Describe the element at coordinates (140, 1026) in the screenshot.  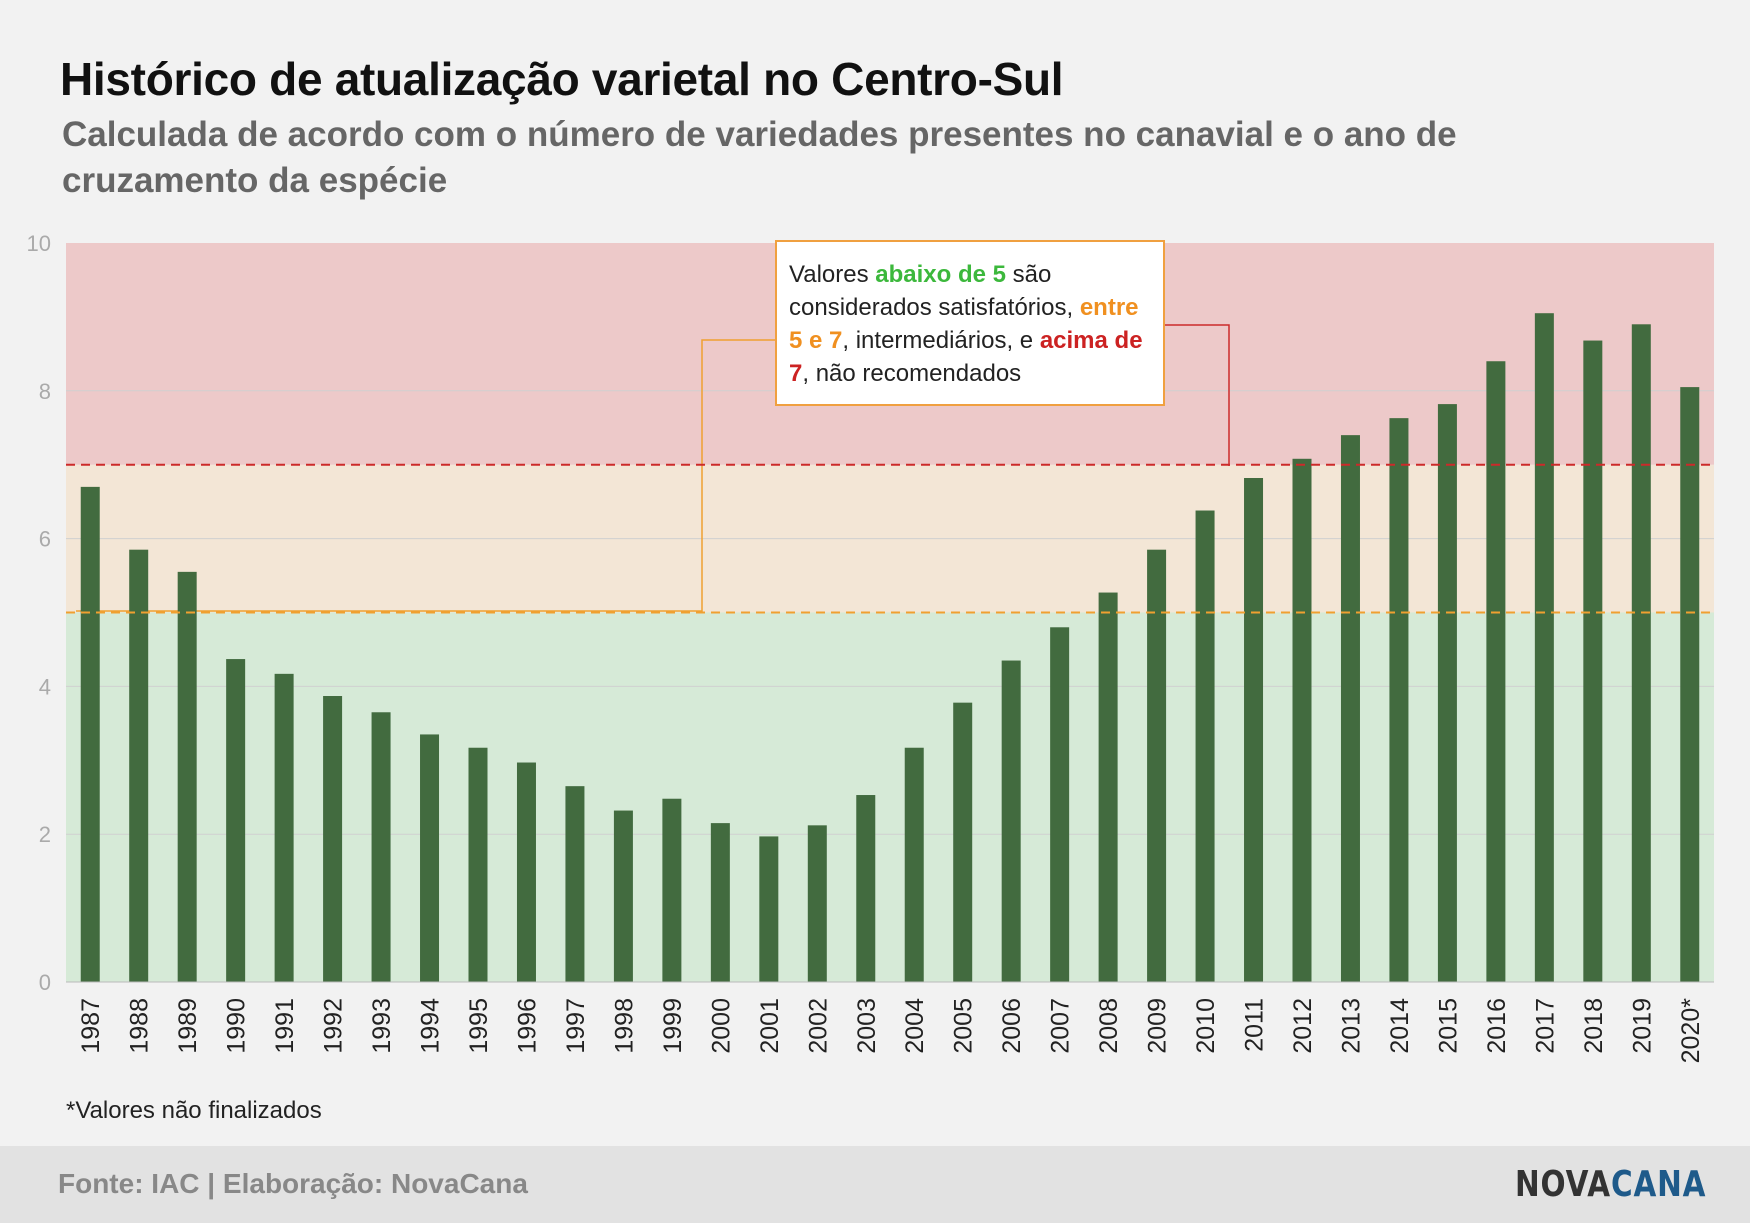
I see `x-tick-label: 1988` at that location.